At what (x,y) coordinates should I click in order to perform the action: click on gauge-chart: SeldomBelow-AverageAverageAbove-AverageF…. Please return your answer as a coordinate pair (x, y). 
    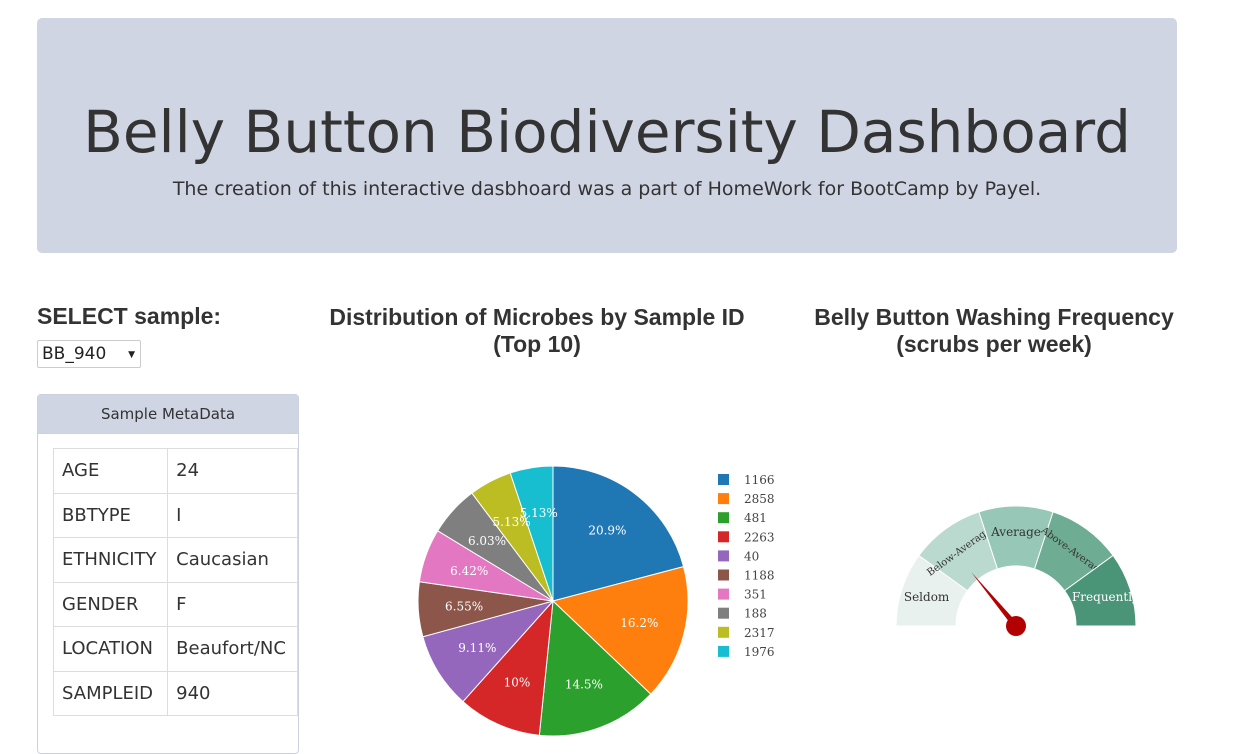
    Looking at the image, I should click on (1017, 570).